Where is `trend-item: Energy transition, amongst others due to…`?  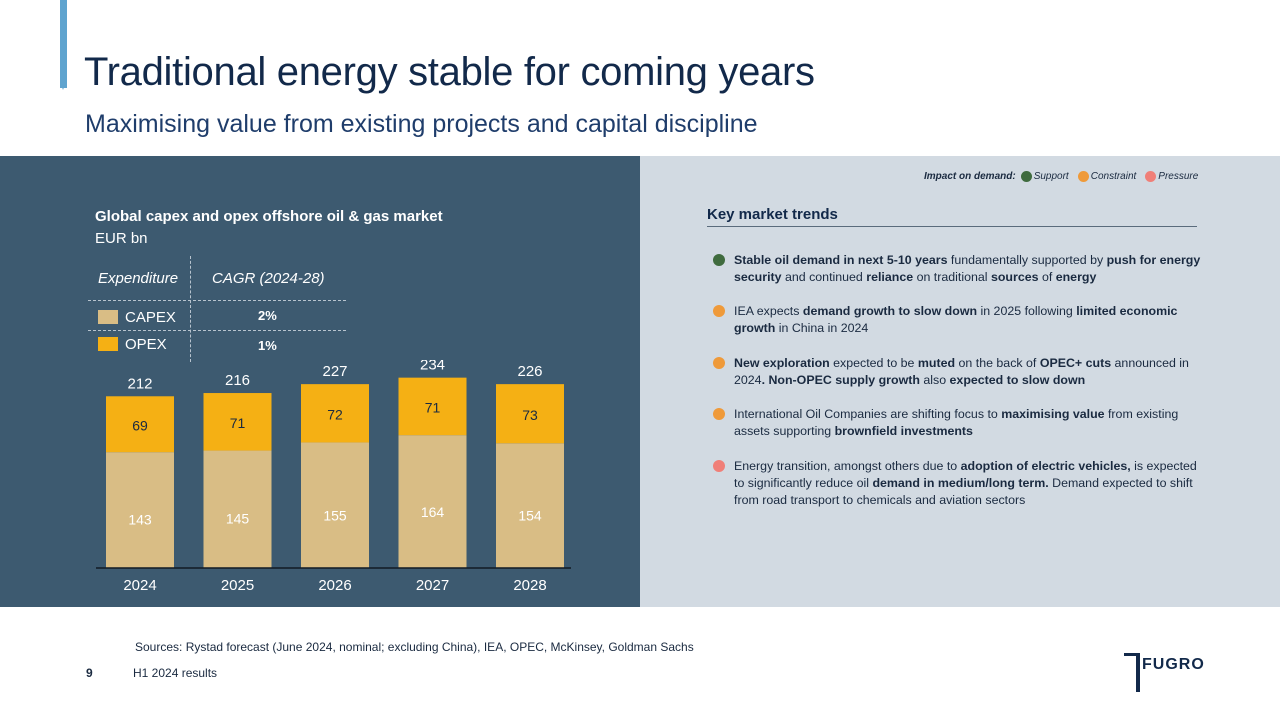 trend-item: Energy transition, amongst others due to… is located at coordinates (958, 483).